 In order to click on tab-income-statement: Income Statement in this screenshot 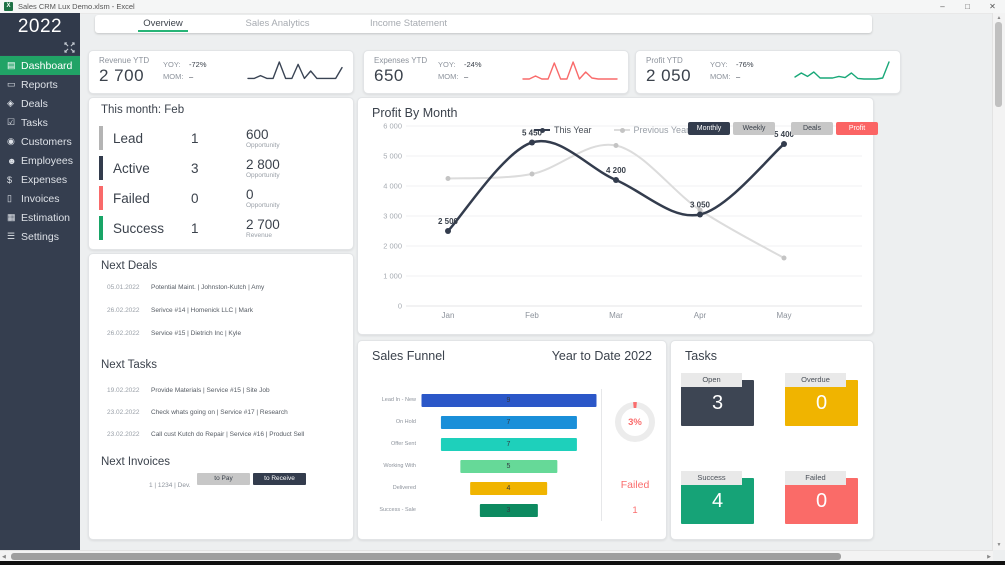, I will do `click(408, 23)`.